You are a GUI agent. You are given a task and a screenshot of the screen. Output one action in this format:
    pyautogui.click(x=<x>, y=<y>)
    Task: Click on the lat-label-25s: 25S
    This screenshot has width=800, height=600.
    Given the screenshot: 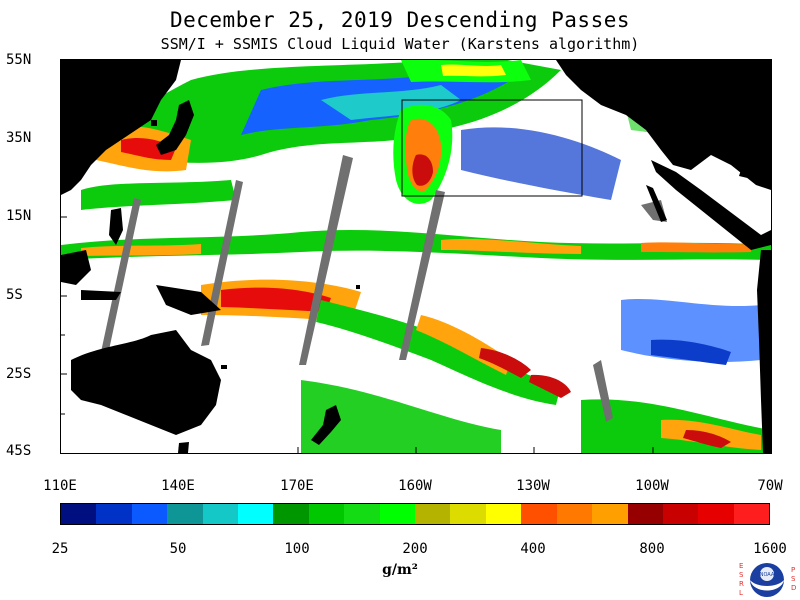 What is the action you would take?
    pyautogui.click(x=19, y=374)
    